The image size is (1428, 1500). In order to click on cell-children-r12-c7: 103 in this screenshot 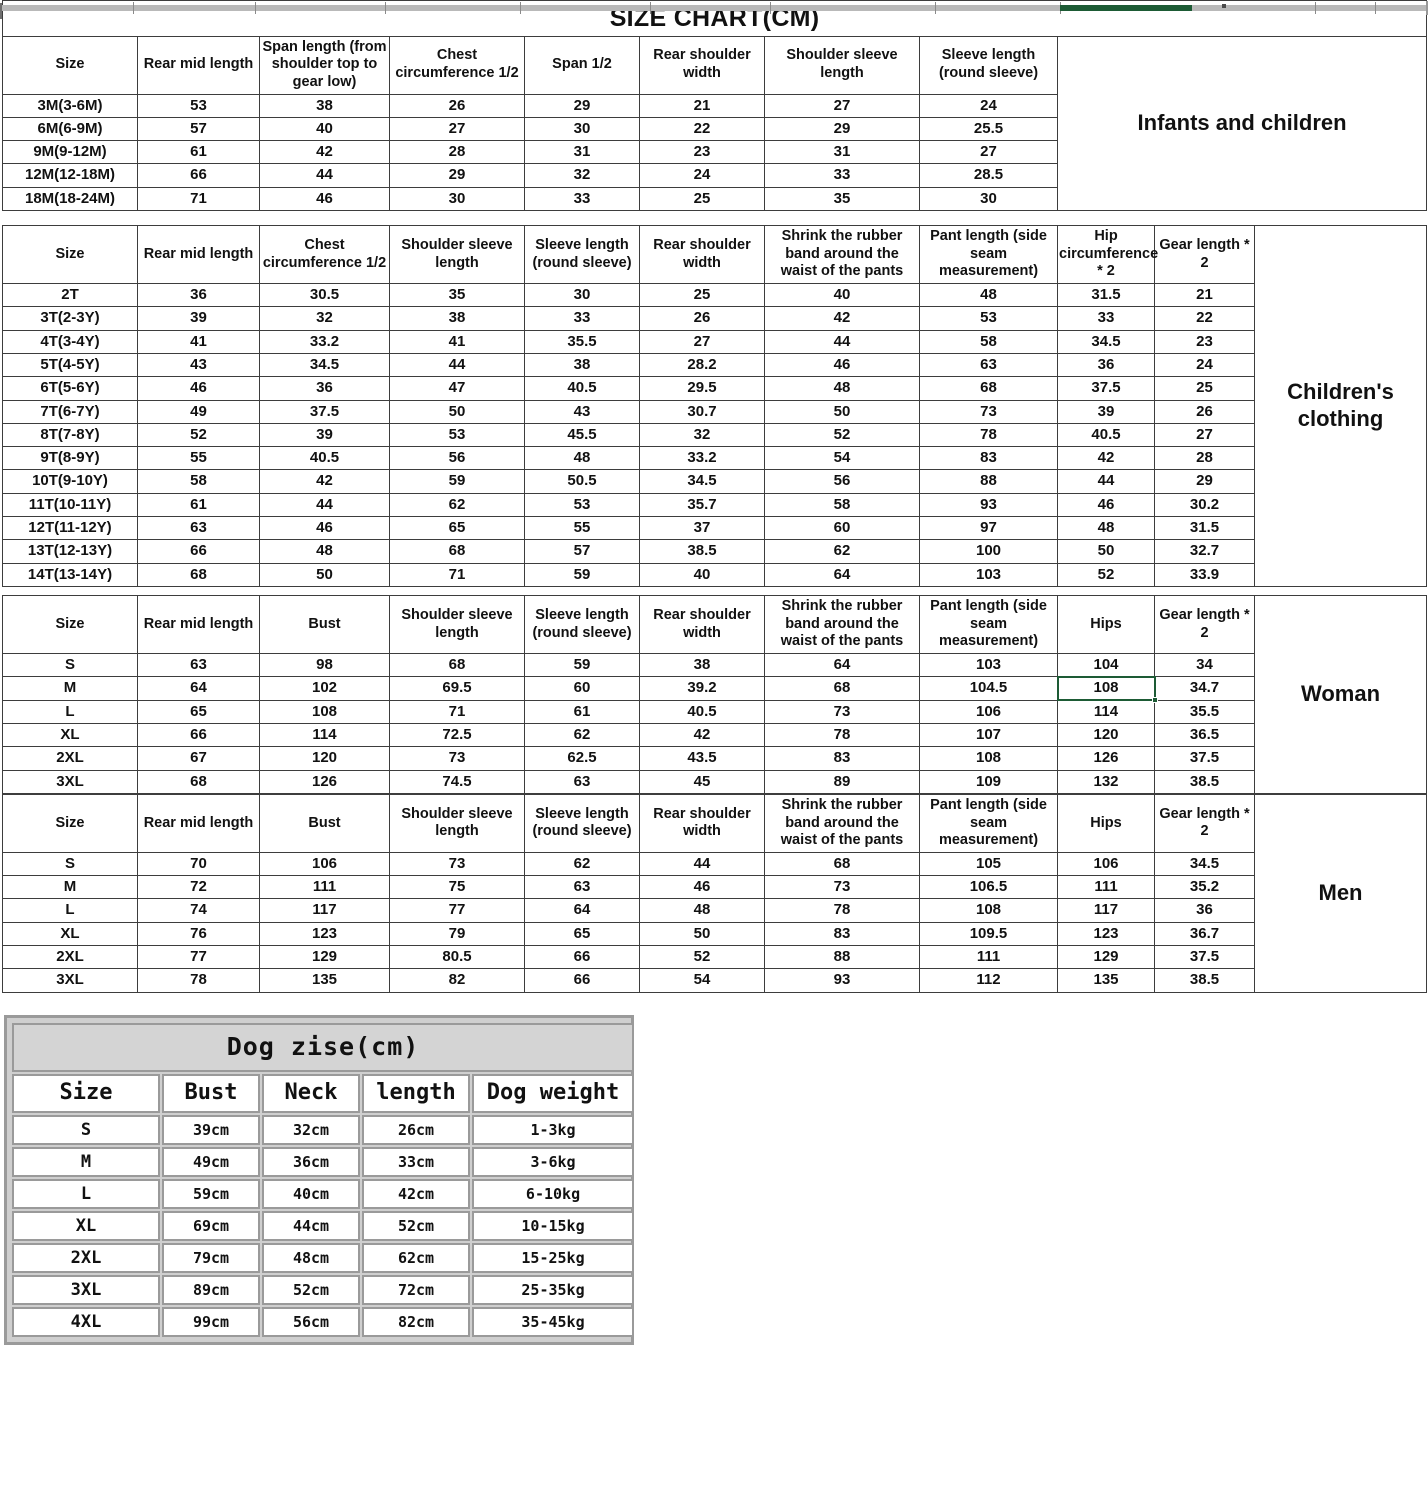, I will do `click(988, 574)`.